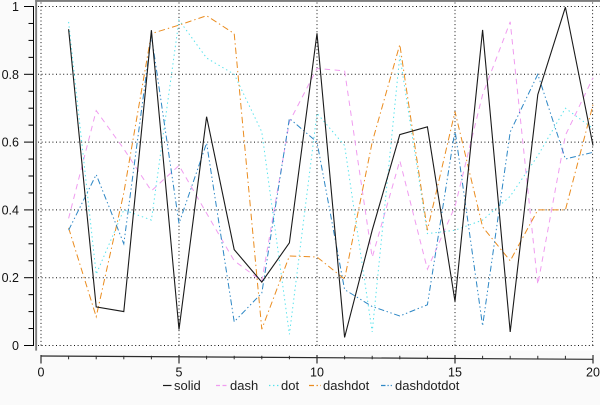  I want to click on svg-text: 15, so click(455, 373).